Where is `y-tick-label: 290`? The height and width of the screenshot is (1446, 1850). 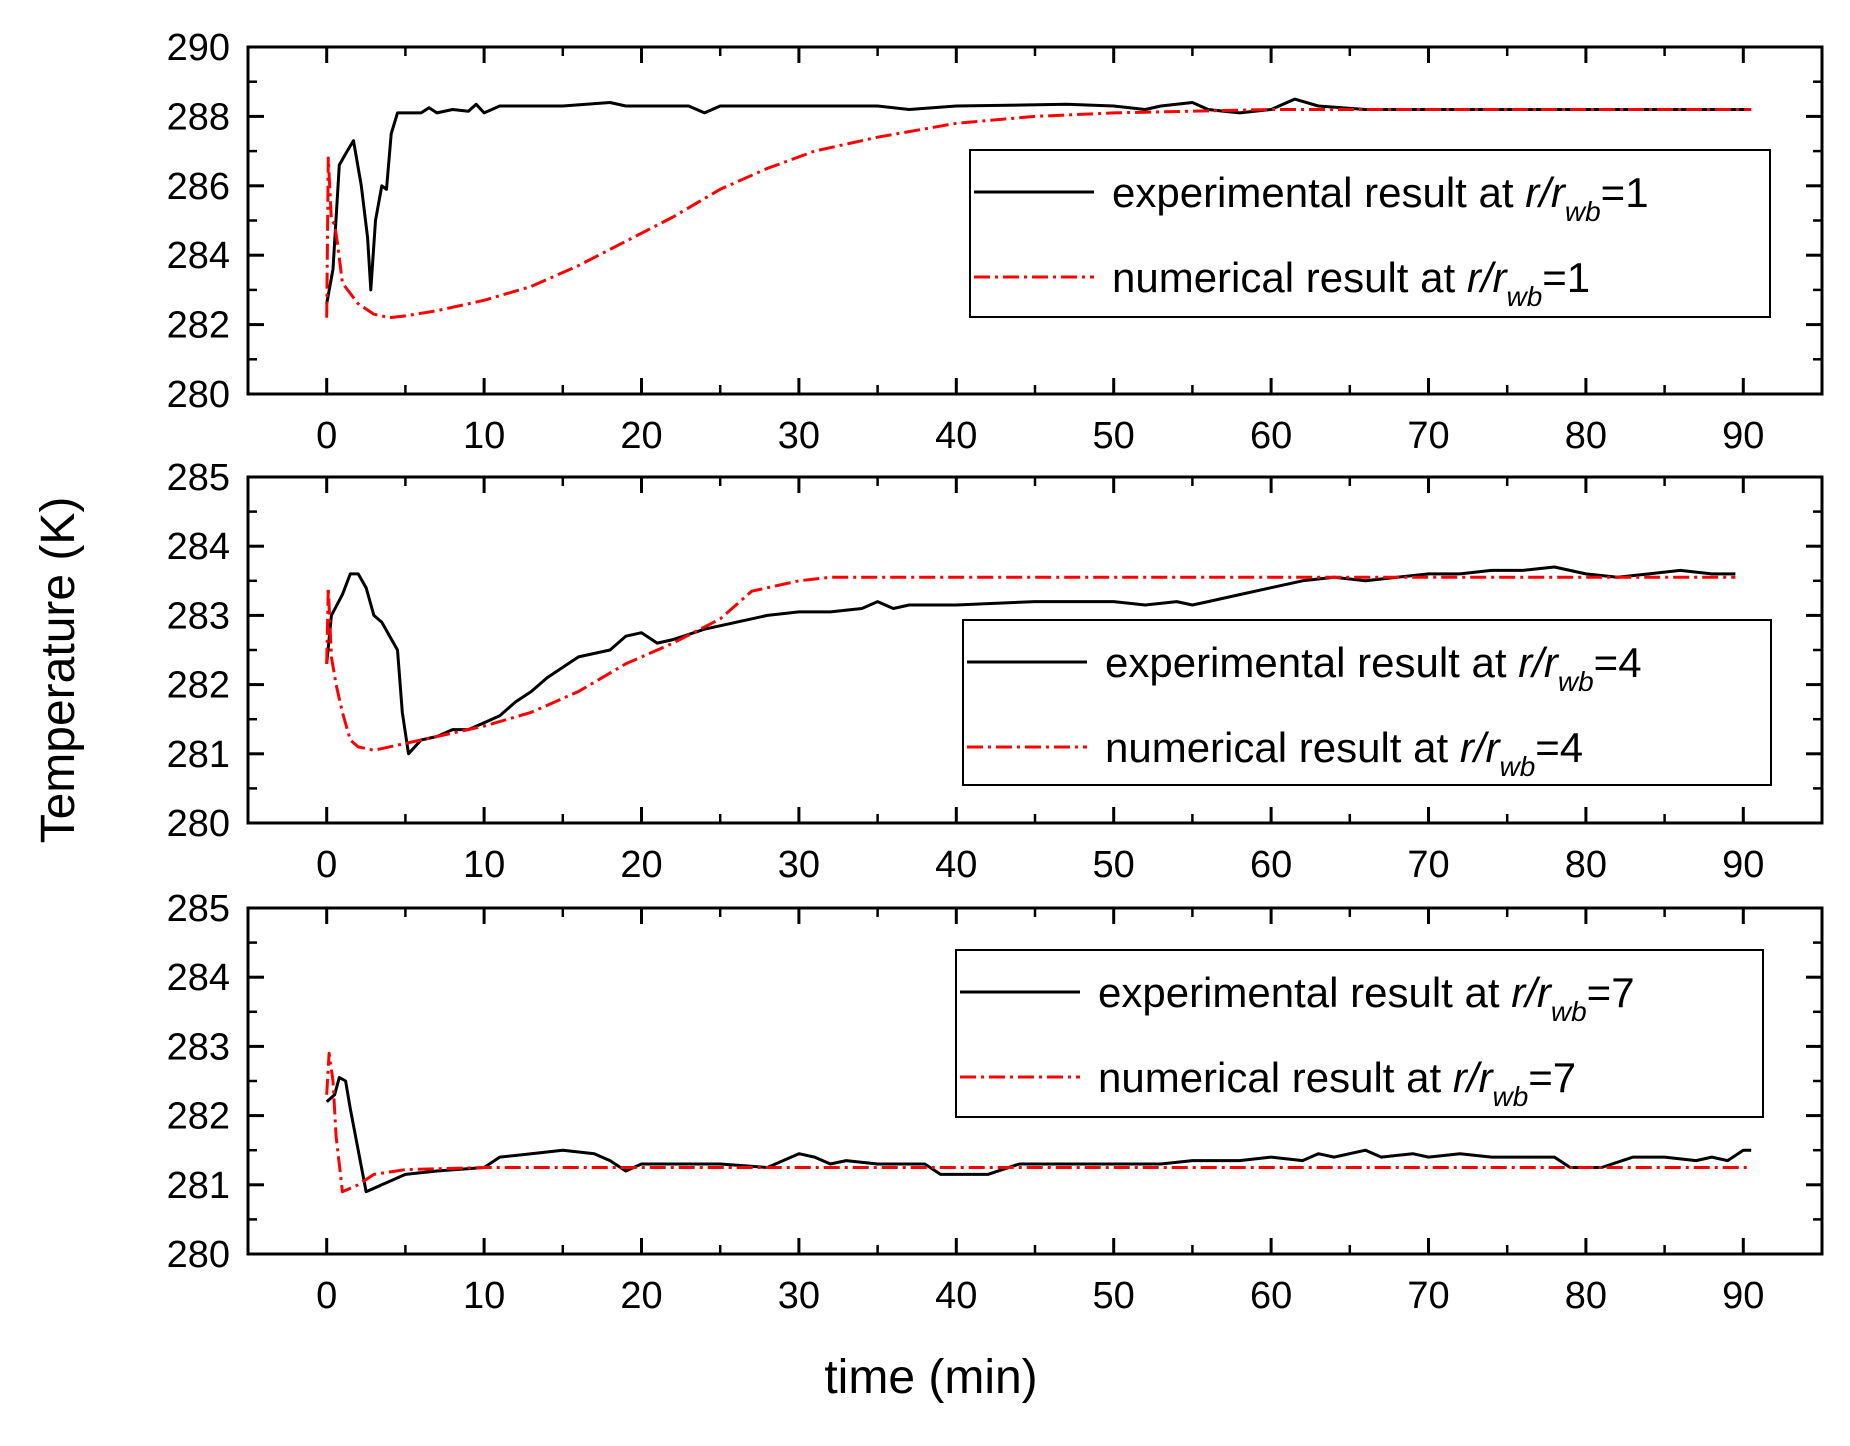 y-tick-label: 290 is located at coordinates (198, 48).